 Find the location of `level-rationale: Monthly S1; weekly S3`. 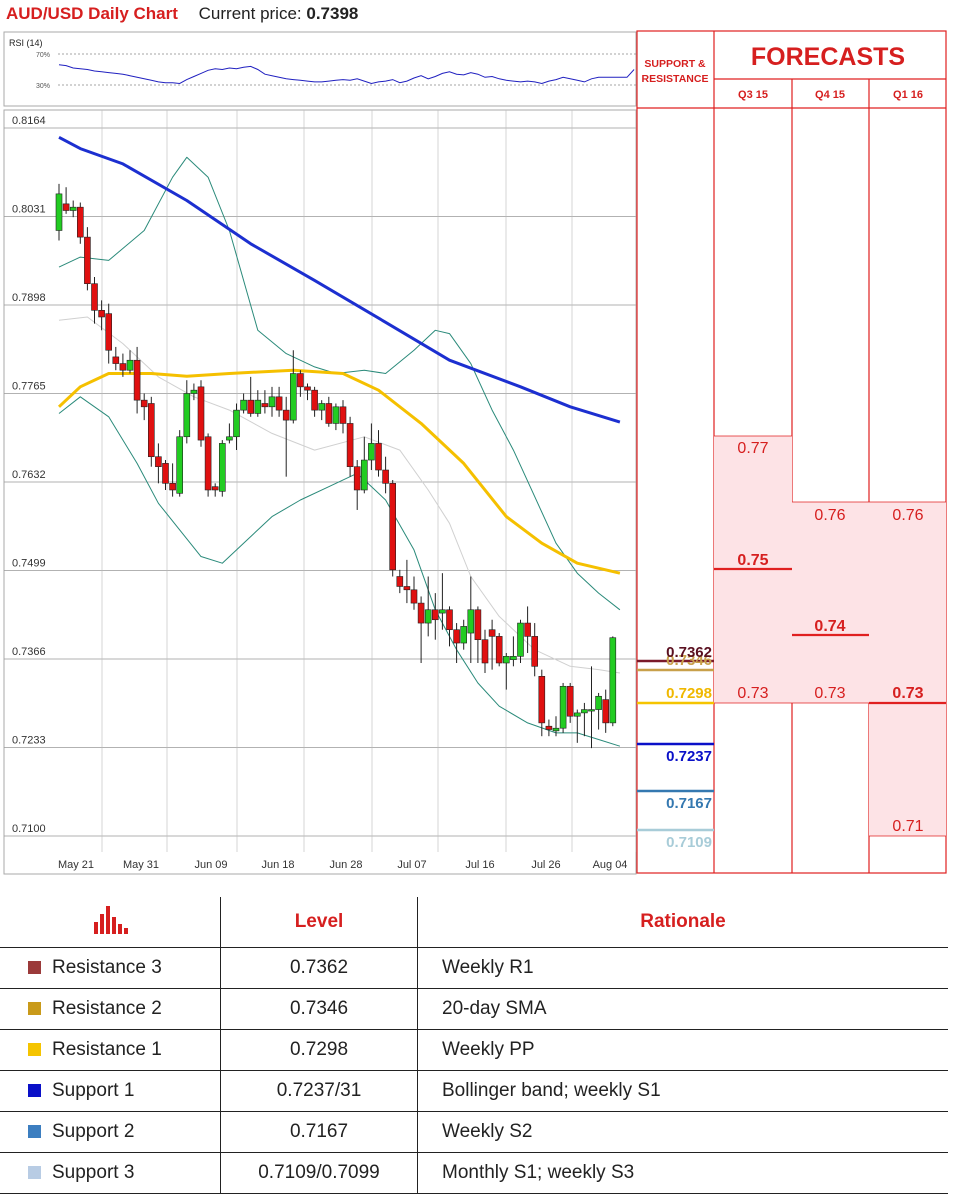

level-rationale: Monthly S1; weekly S3 is located at coordinates (682, 1173).